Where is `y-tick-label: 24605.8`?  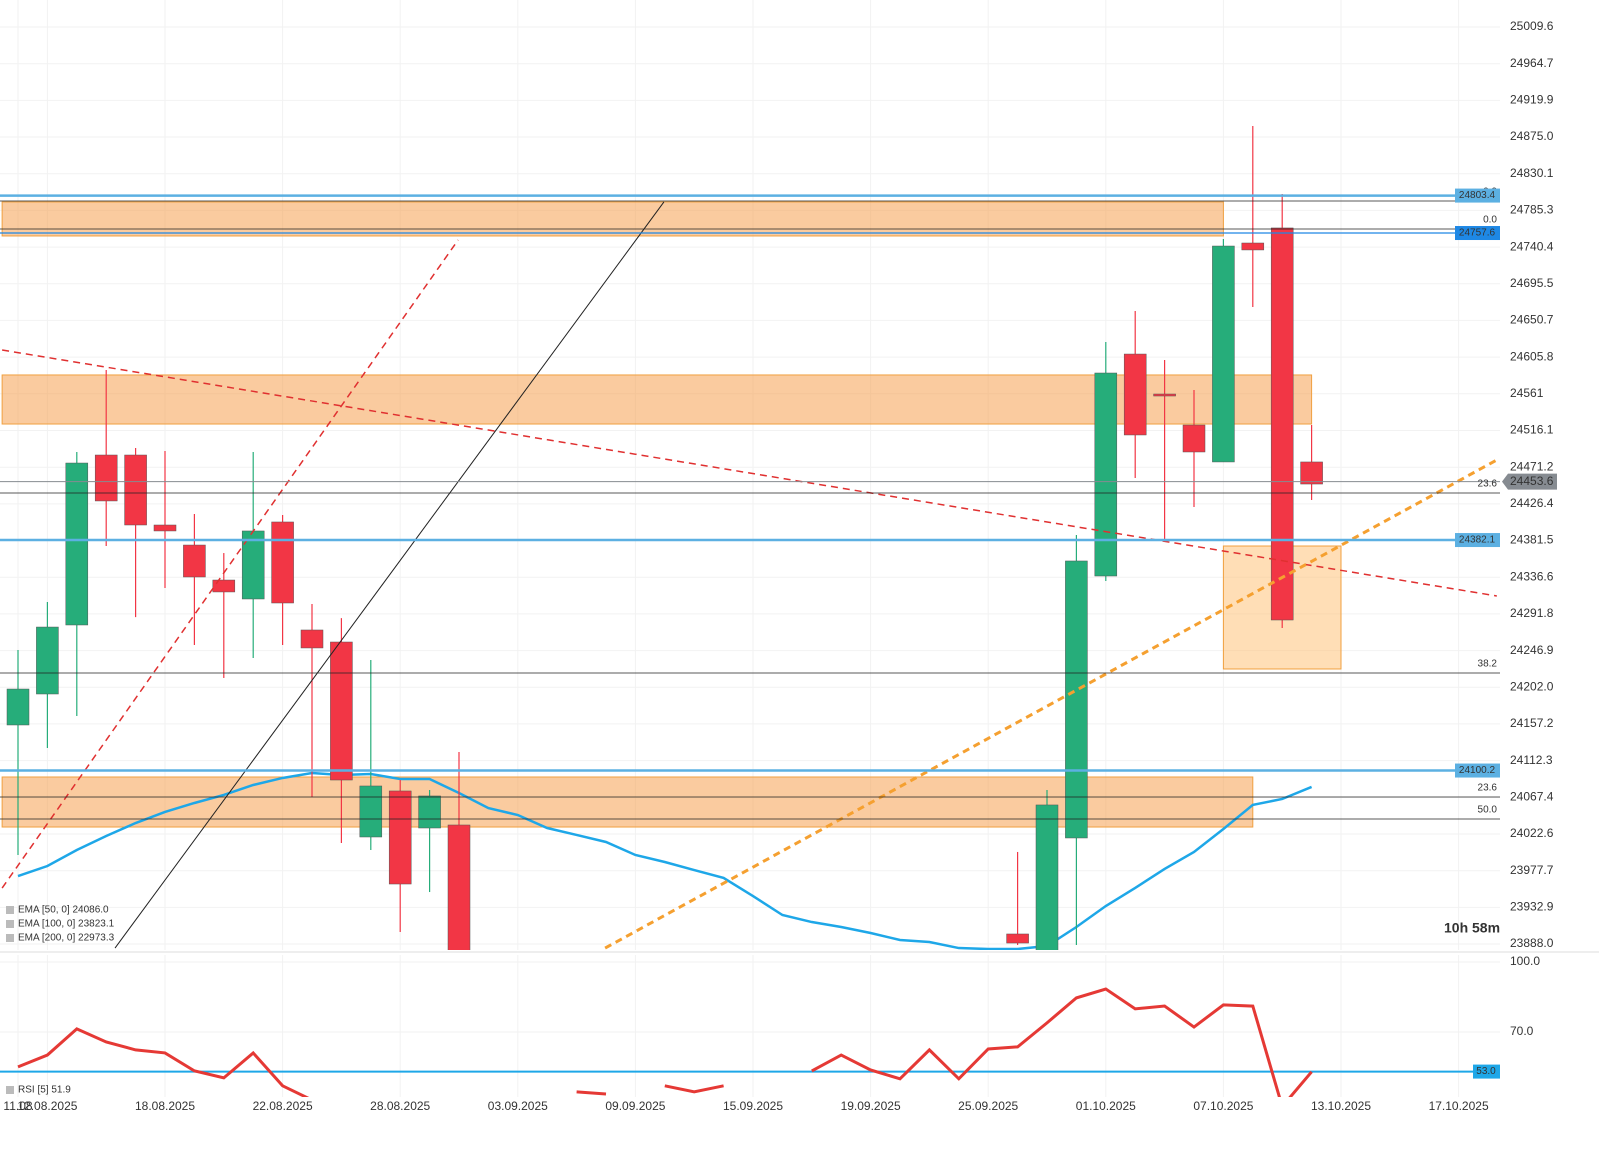
y-tick-label: 24605.8 is located at coordinates (1532, 356).